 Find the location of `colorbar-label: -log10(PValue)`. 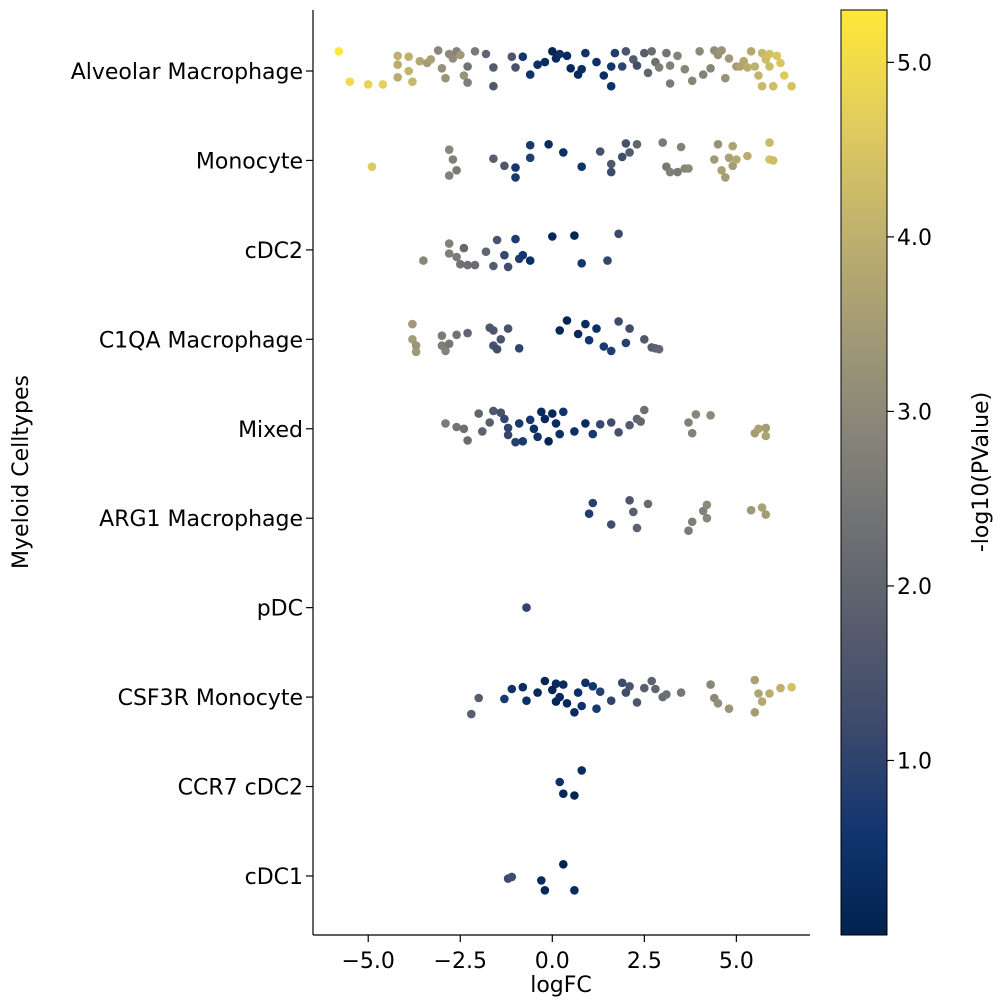

colorbar-label: -log10(PValue) is located at coordinates (981, 472).